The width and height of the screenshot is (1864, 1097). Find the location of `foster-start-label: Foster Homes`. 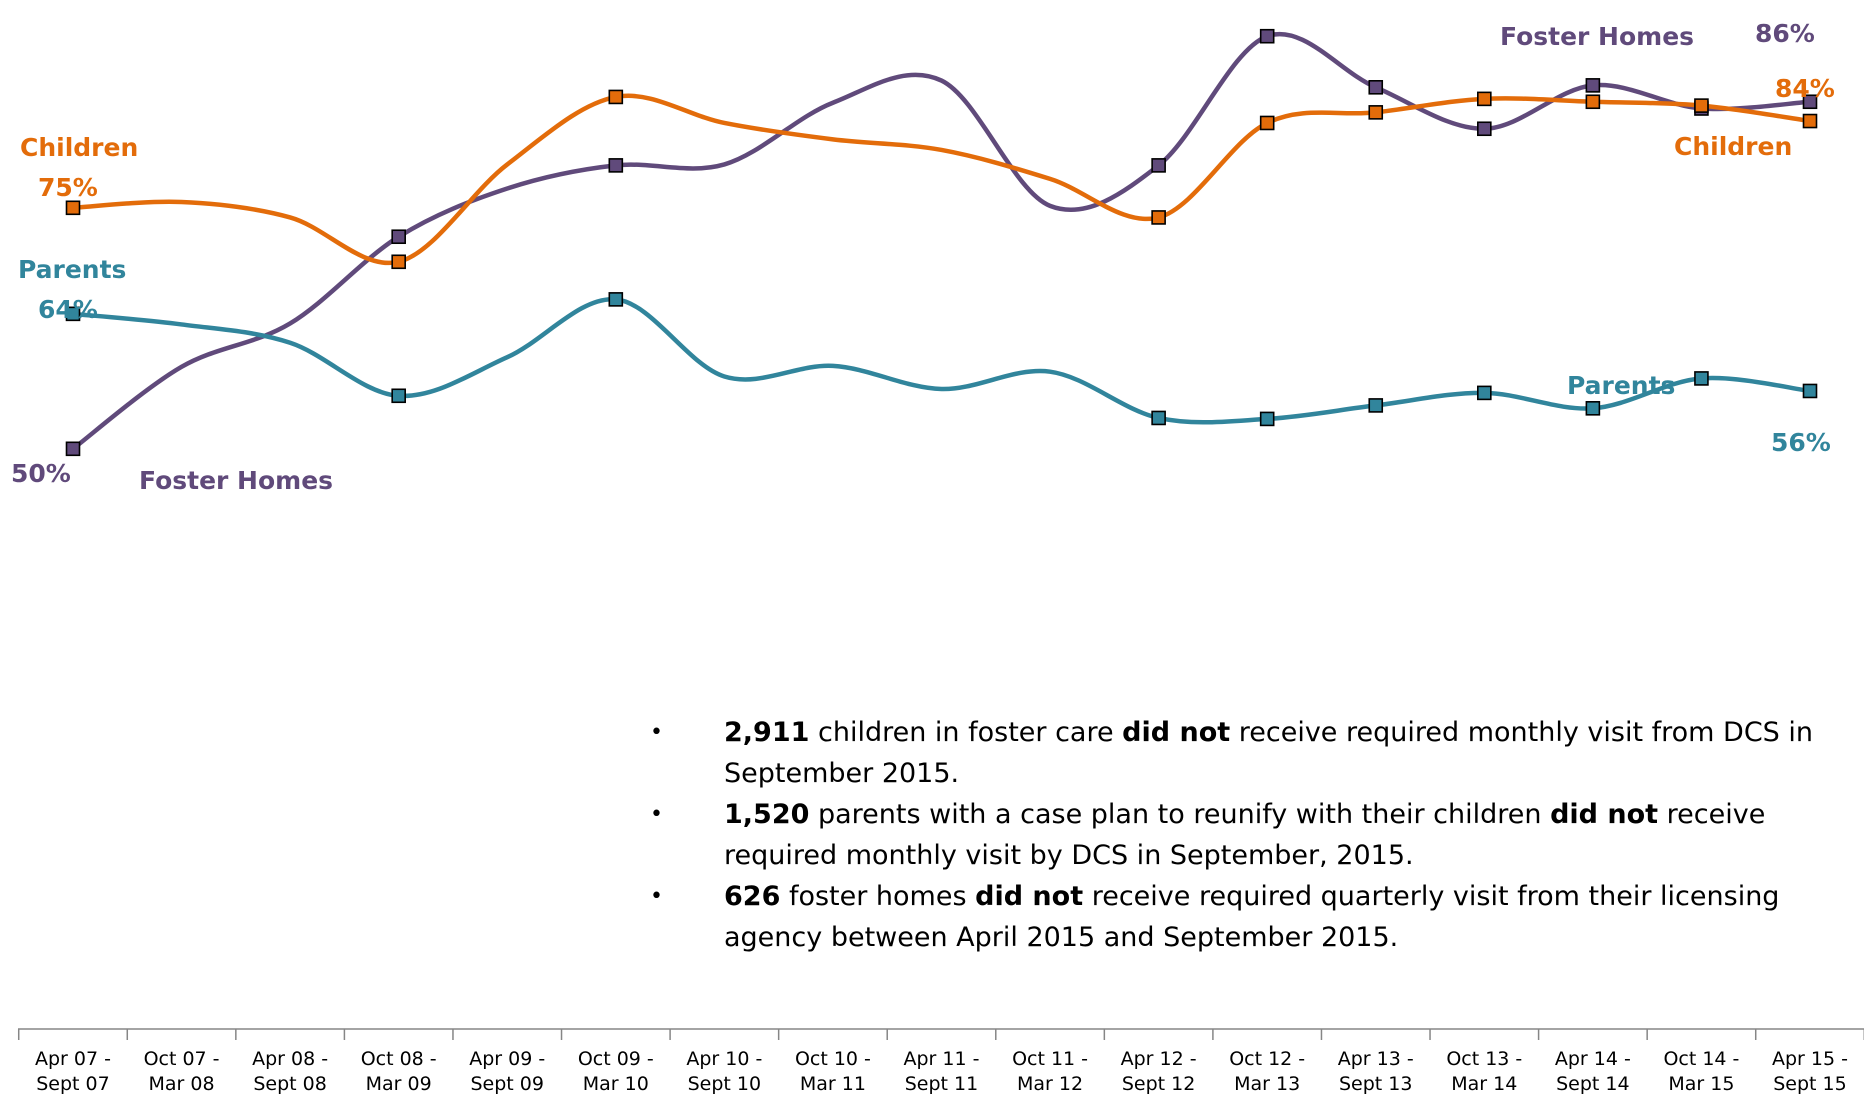

foster-start-label: Foster Homes is located at coordinates (236, 480).